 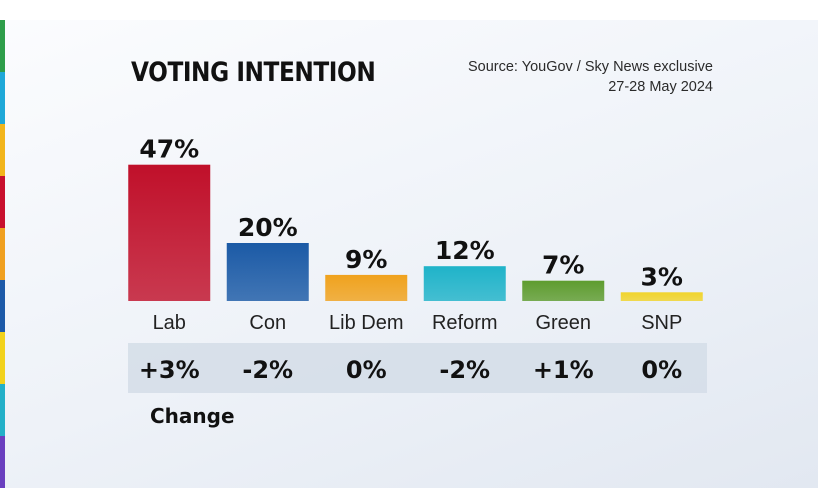 What do you see at coordinates (366, 287) in the screenshot?
I see `bar-lib-dem` at bounding box center [366, 287].